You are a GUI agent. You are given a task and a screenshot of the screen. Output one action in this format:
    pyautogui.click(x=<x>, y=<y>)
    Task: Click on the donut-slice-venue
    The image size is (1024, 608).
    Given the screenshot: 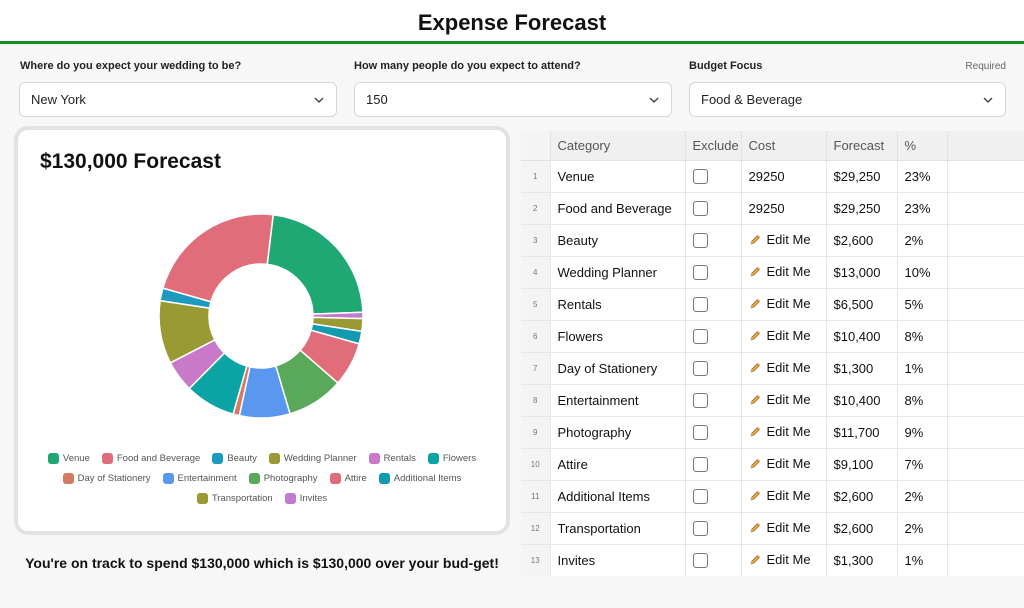 What is the action you would take?
    pyautogui.click(x=315, y=264)
    